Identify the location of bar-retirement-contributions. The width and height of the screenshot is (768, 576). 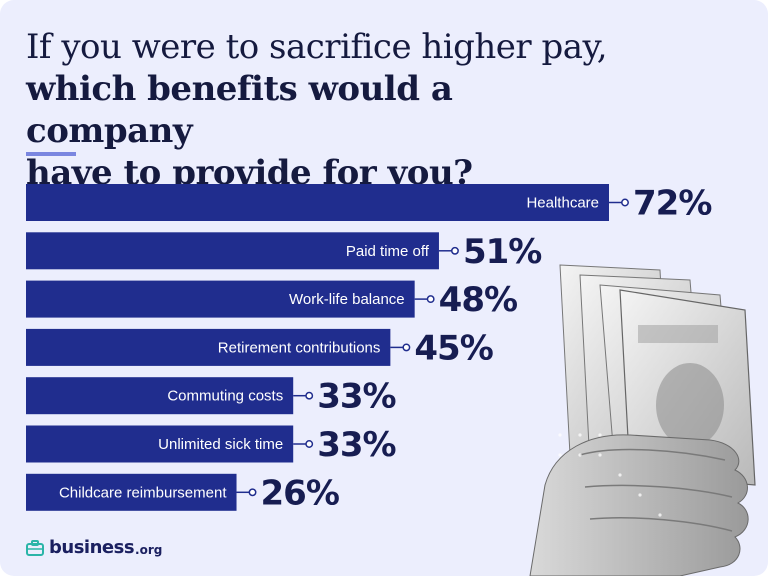
(208, 347).